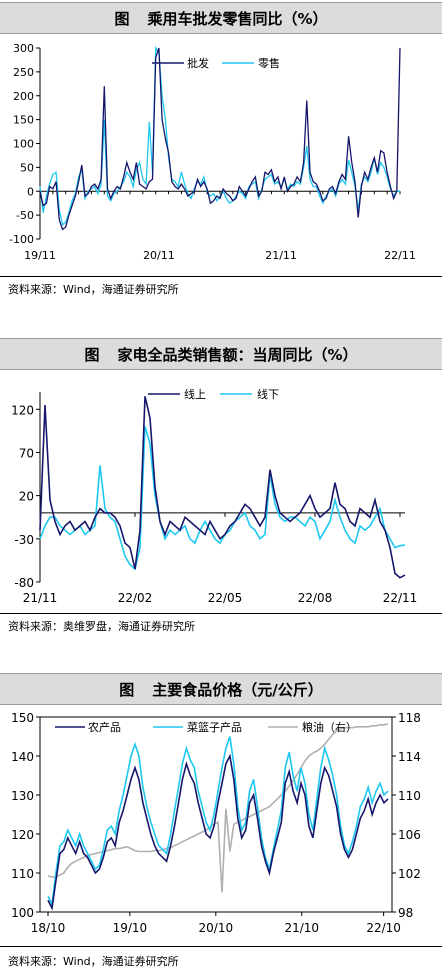  I want to click on chart3-x-tick-label: 18/10, so click(48, 928).